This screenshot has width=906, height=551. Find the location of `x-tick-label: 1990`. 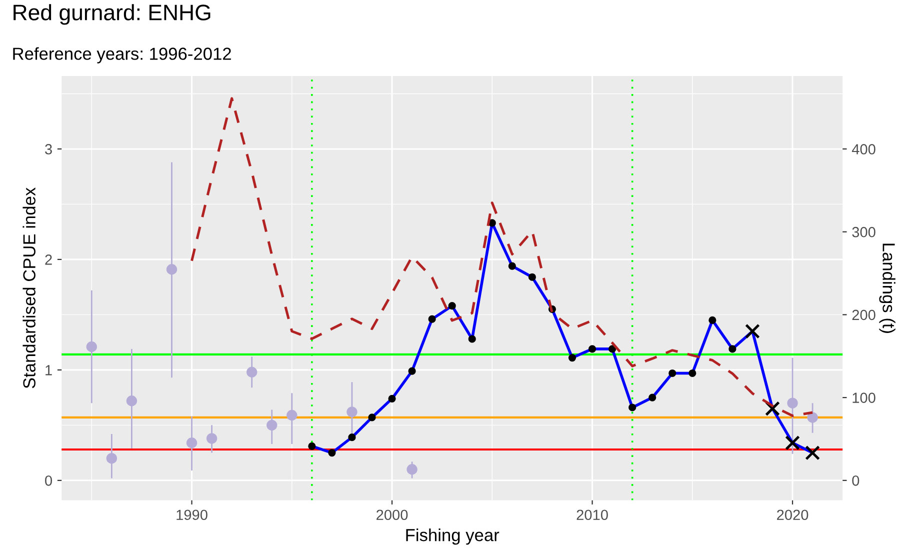

x-tick-label: 1990 is located at coordinates (192, 515).